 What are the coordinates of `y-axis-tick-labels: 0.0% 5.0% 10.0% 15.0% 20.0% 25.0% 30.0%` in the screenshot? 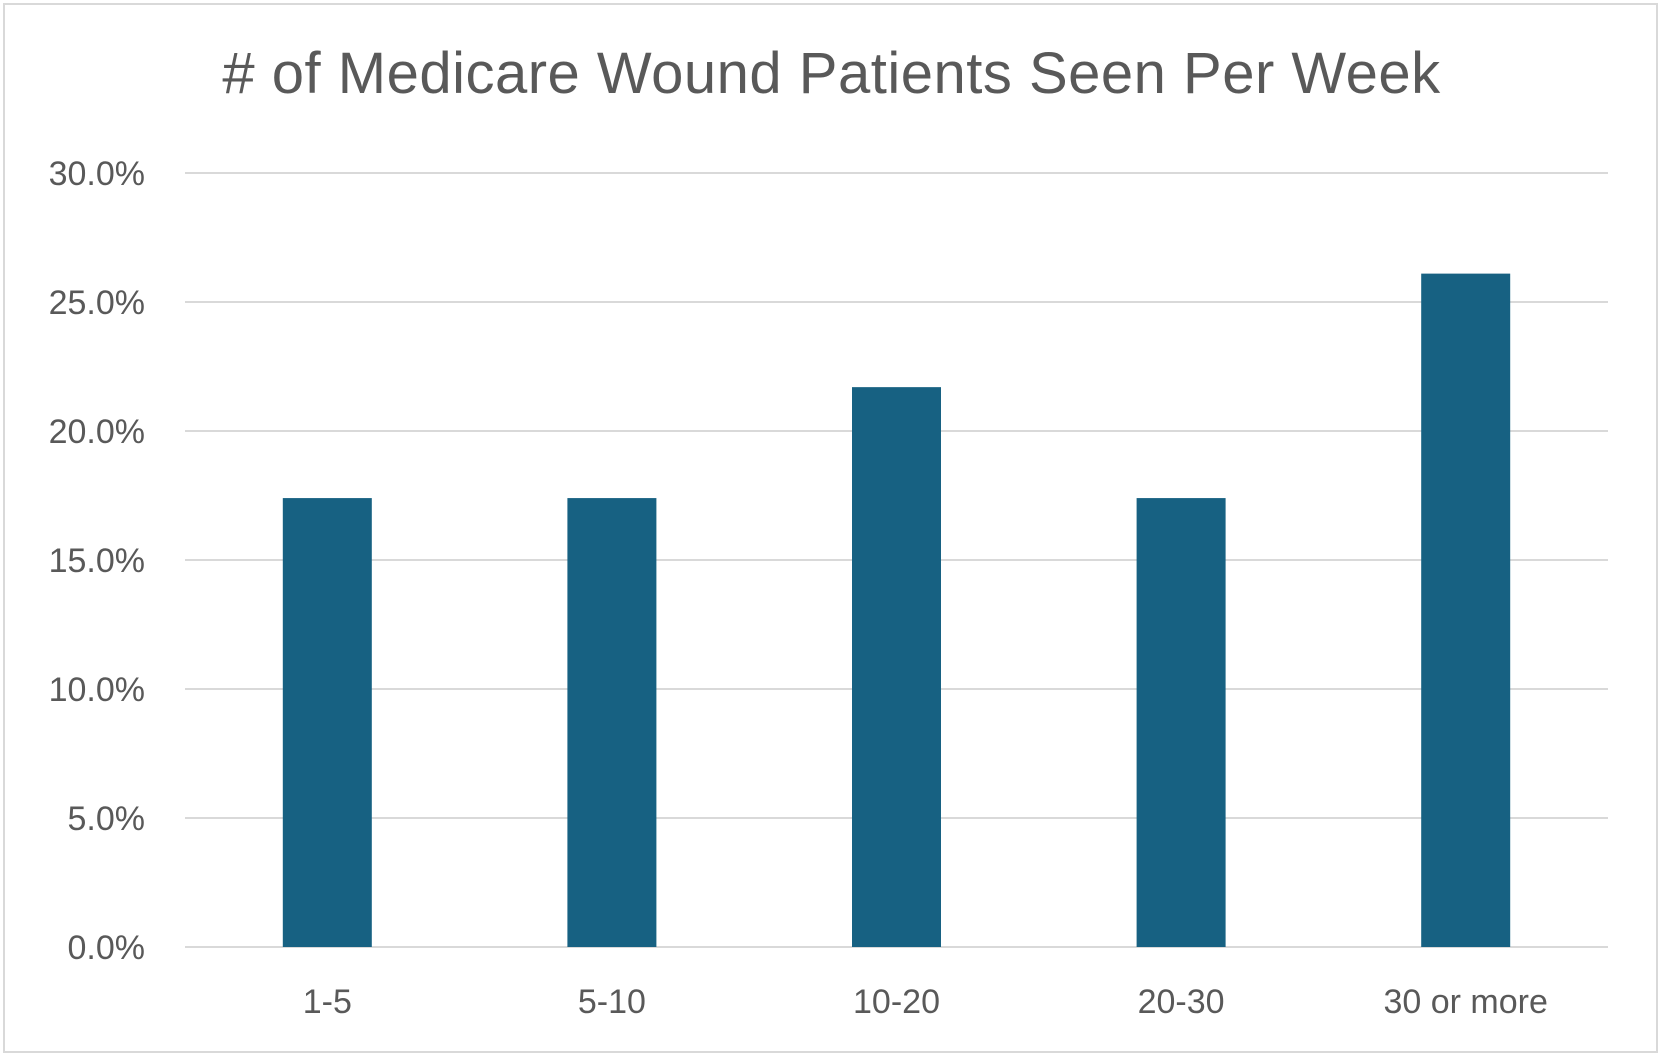 It's located at (97, 561).